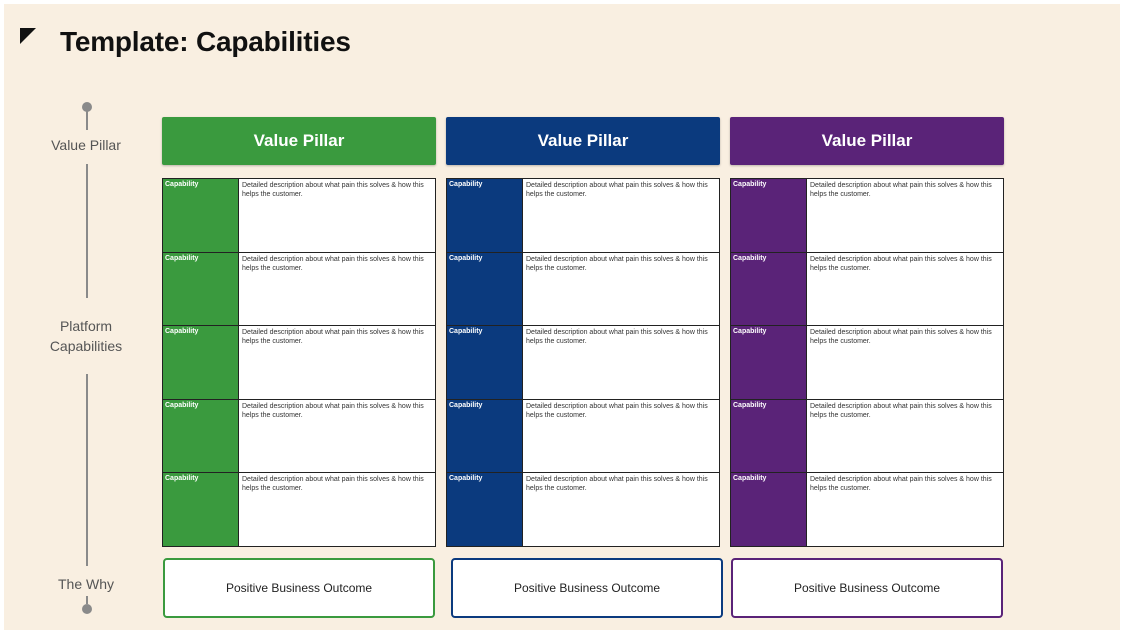  What do you see at coordinates (86, 145) in the screenshot?
I see `axis-label-value-pillar: Value Pillar` at bounding box center [86, 145].